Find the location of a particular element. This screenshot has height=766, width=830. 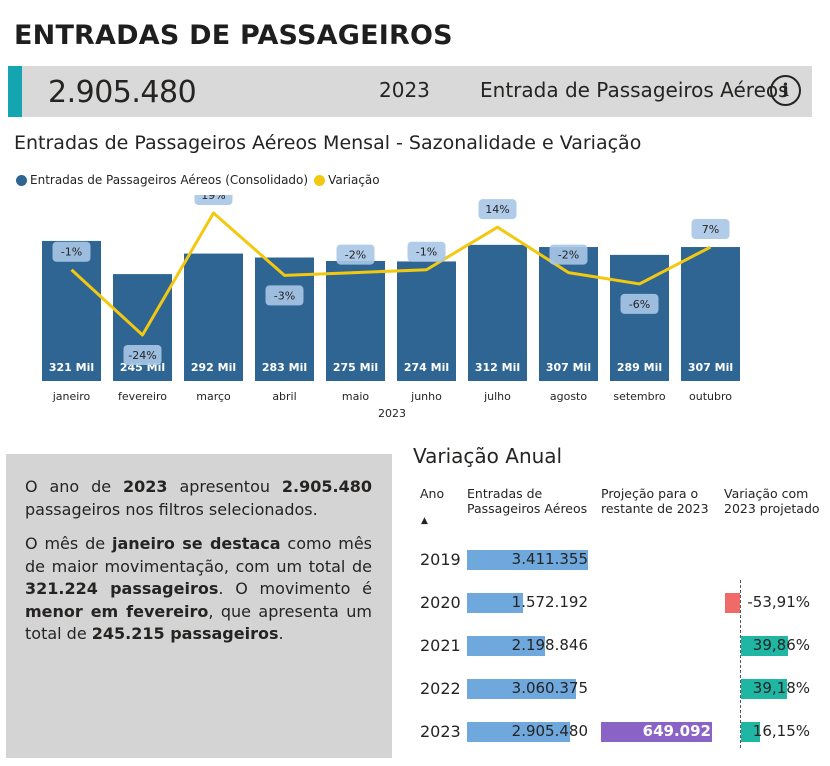

x-tick-março: março is located at coordinates (213, 396).